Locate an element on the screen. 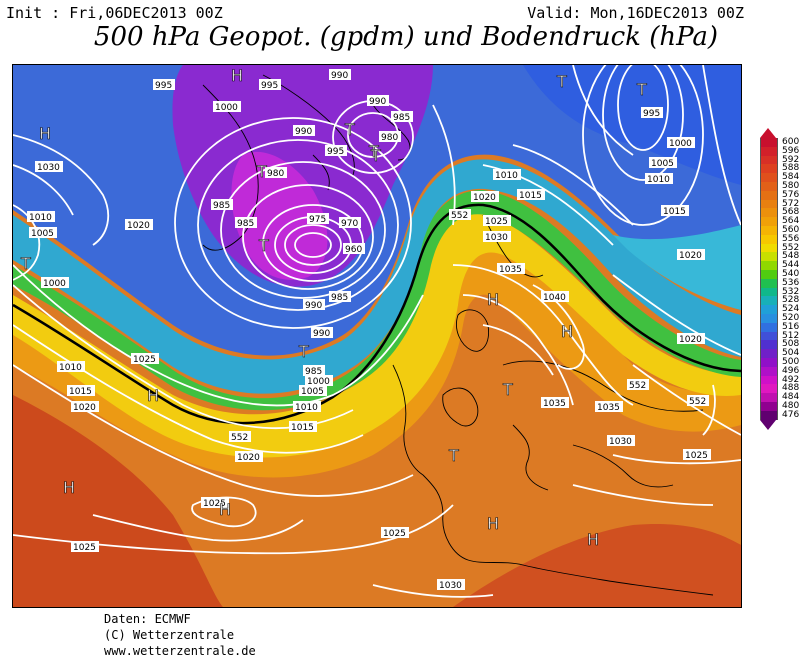 The image size is (812, 671). field-red-sw is located at coordinates (118, 501).